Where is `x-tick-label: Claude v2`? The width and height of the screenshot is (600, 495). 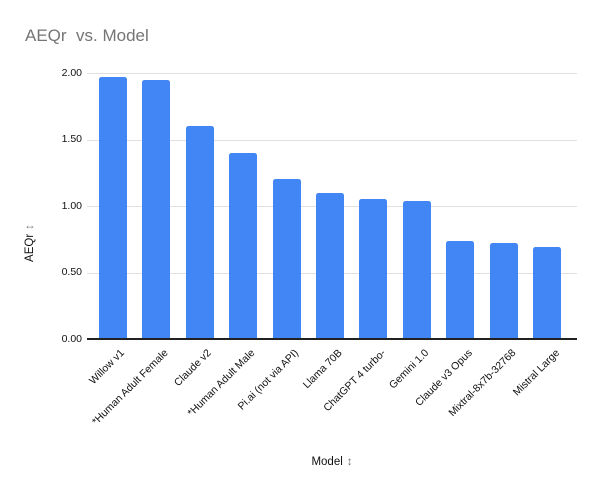 x-tick-label: Claude v2 is located at coordinates (193, 368).